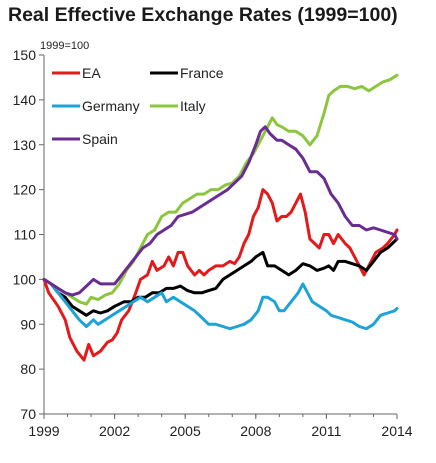 The height and width of the screenshot is (463, 436). Describe the element at coordinates (326, 431) in the screenshot. I see `x-tick-label: 2011` at that location.